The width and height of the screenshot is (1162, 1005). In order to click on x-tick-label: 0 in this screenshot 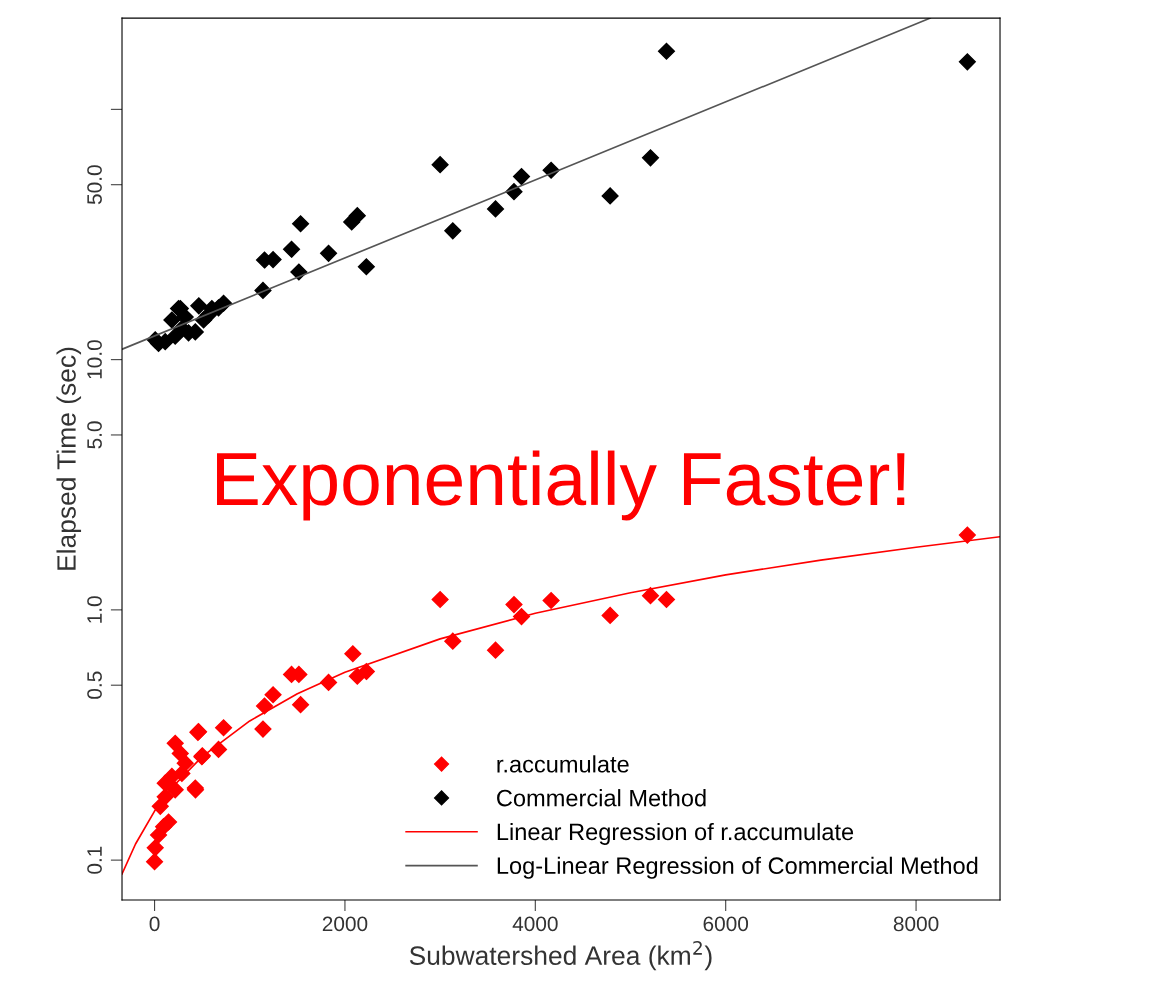, I will do `click(154, 924)`.